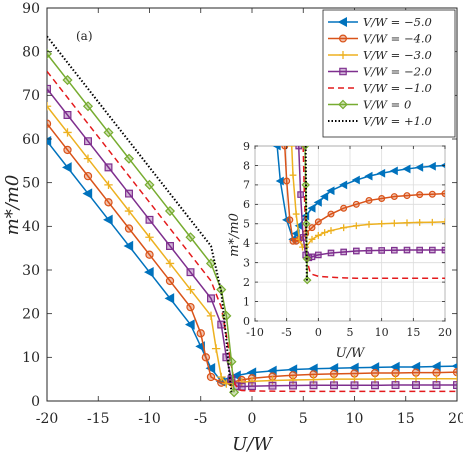 The image size is (463, 464). What do you see at coordinates (380, 88) in the screenshot?
I see `legend-entry-v-w-1-0: V/W = −1.0` at bounding box center [380, 88].